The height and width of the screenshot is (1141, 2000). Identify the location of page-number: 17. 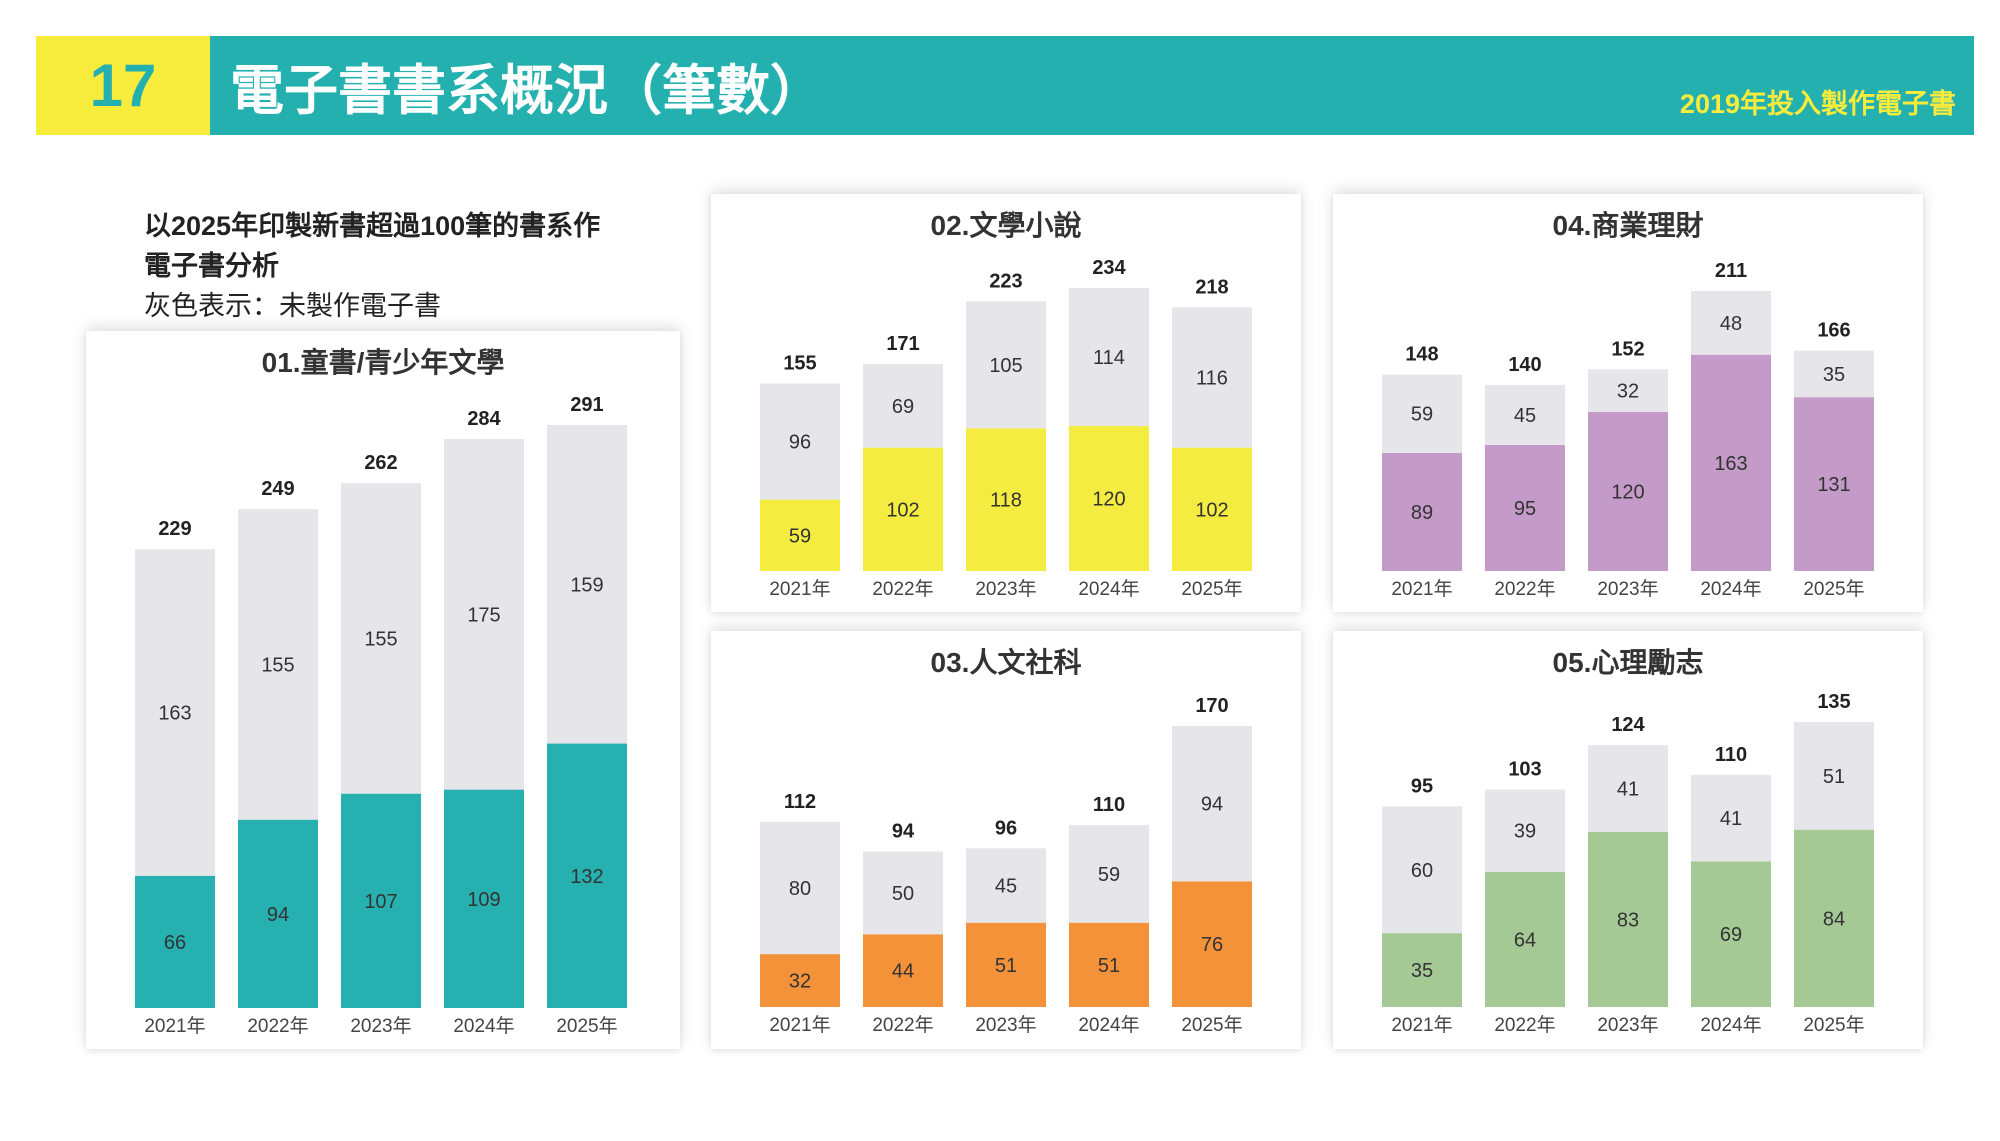
(123, 85).